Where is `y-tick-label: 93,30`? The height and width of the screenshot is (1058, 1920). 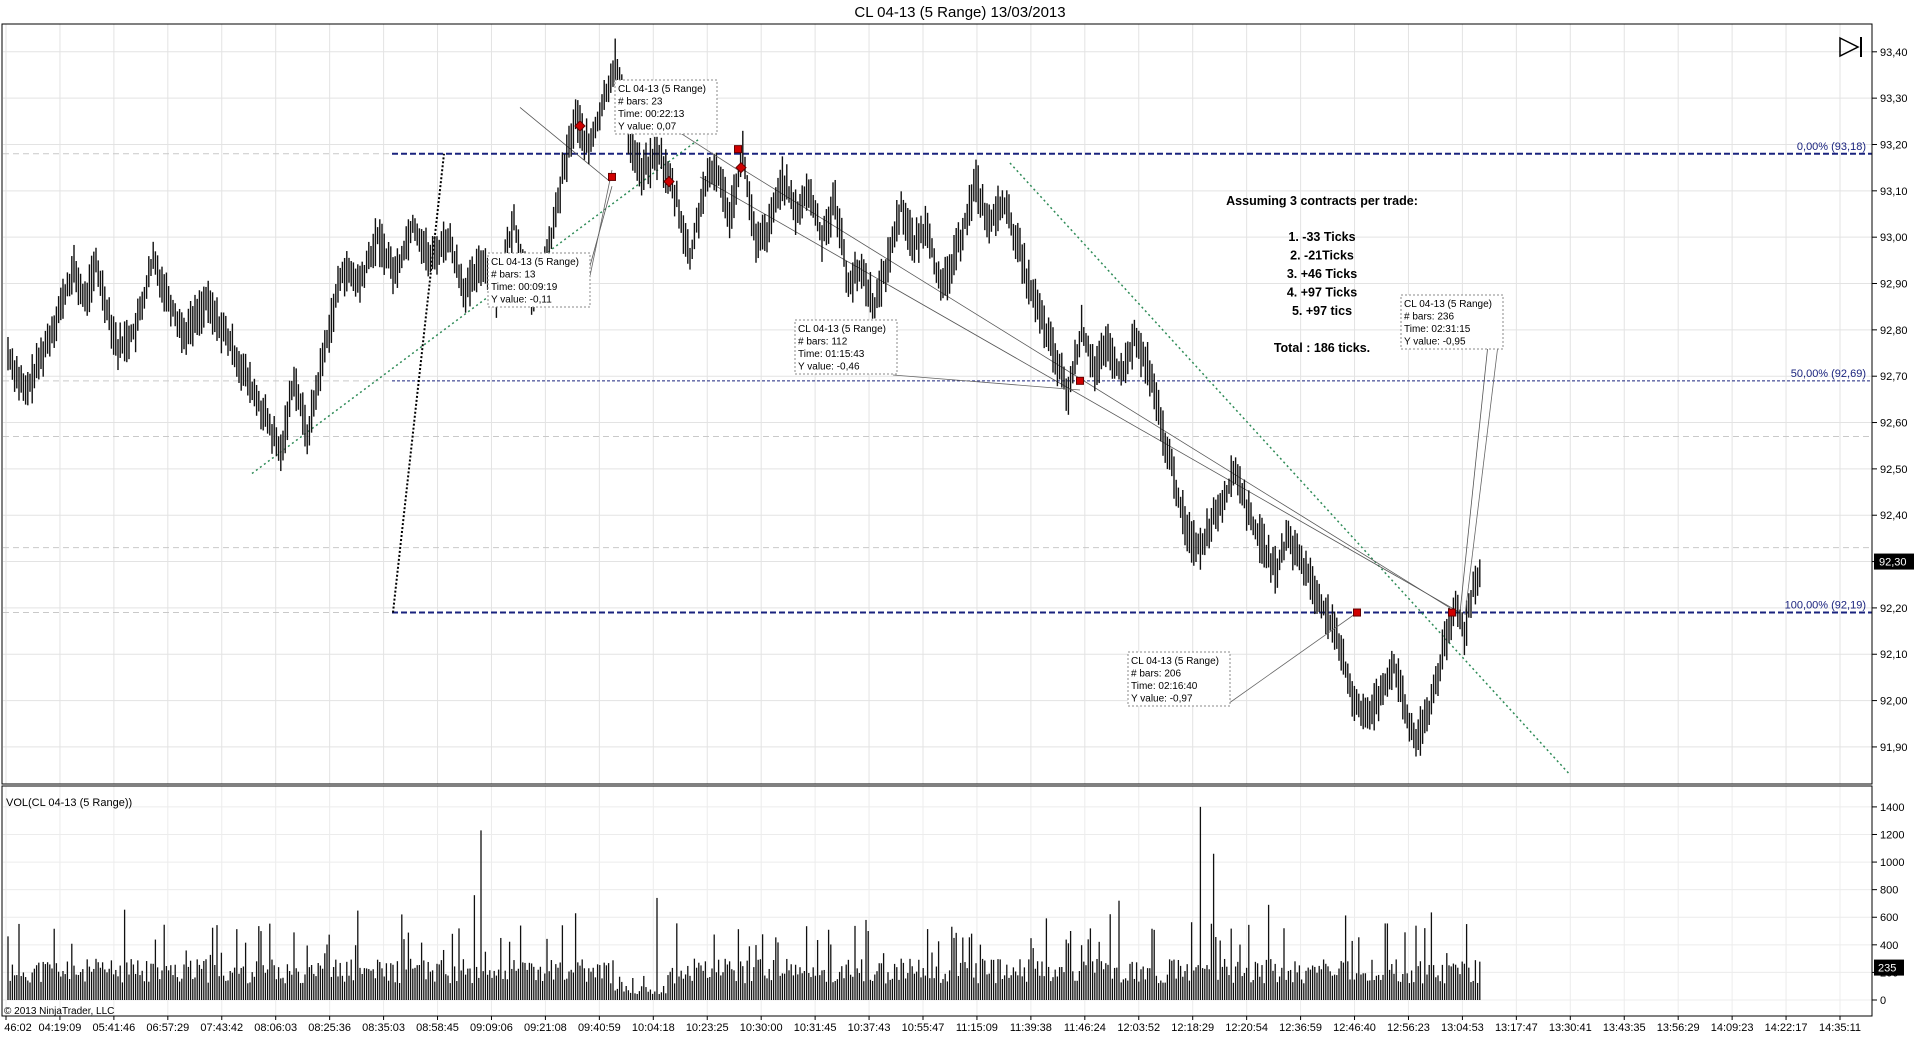 y-tick-label: 93,30 is located at coordinates (1894, 99).